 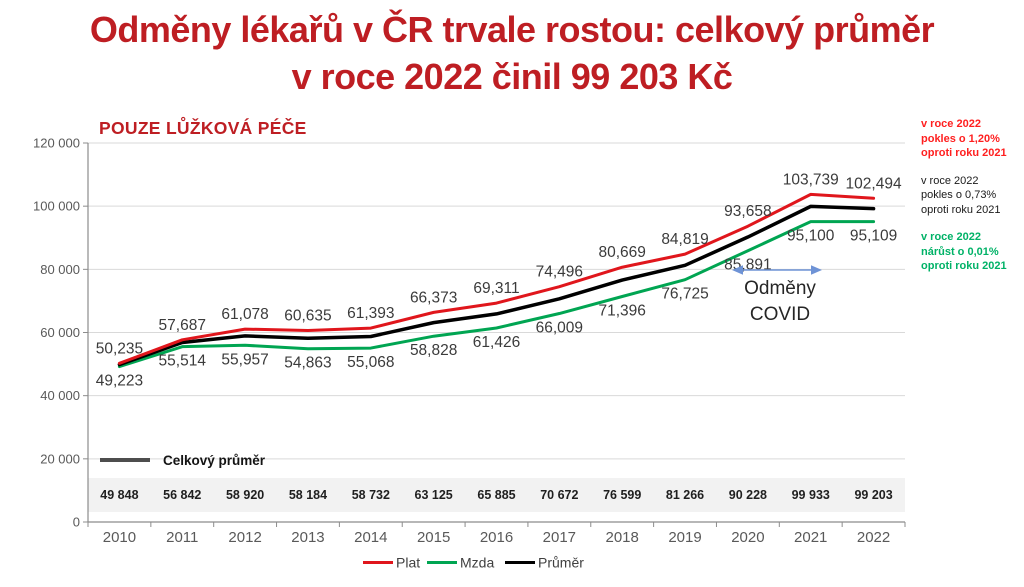 I want to click on table-value: 65 885, so click(x=496, y=495).